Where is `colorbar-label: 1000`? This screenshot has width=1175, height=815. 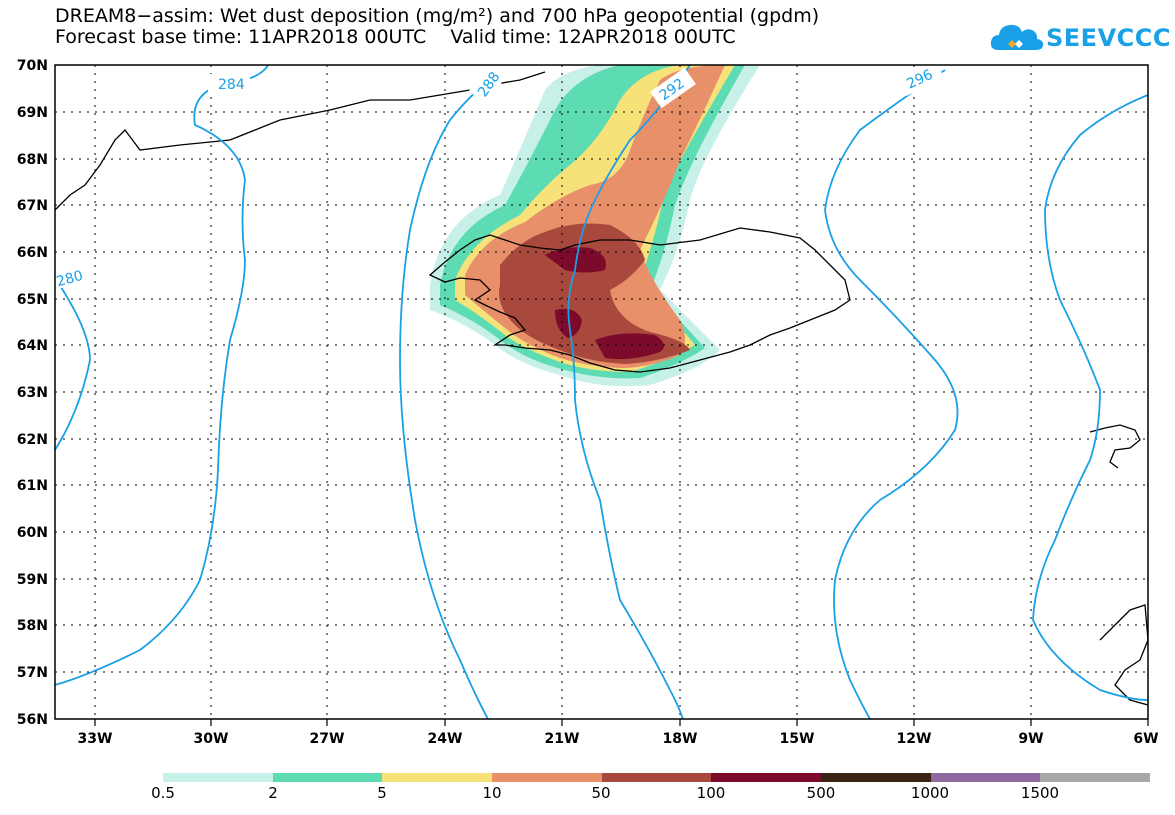 colorbar-label: 1000 is located at coordinates (930, 793).